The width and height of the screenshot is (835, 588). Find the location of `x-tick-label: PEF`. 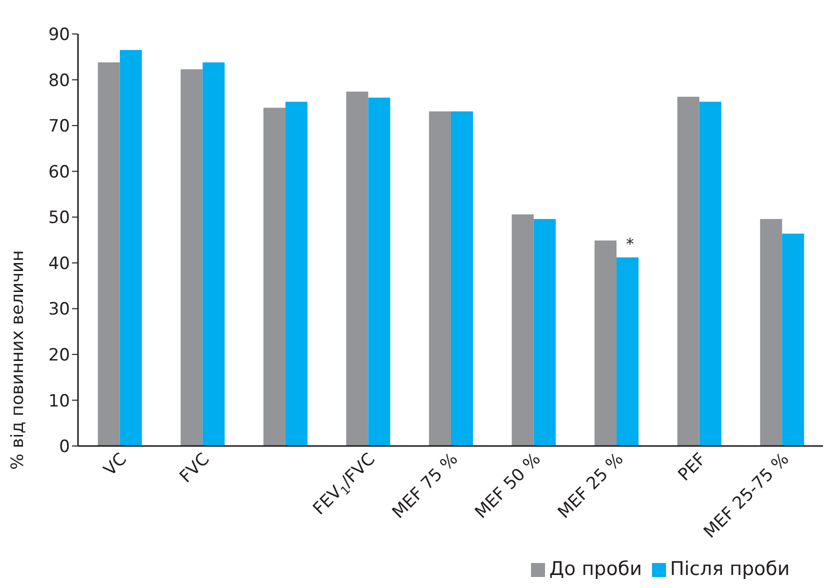

x-tick-label: PEF is located at coordinates (692, 467).